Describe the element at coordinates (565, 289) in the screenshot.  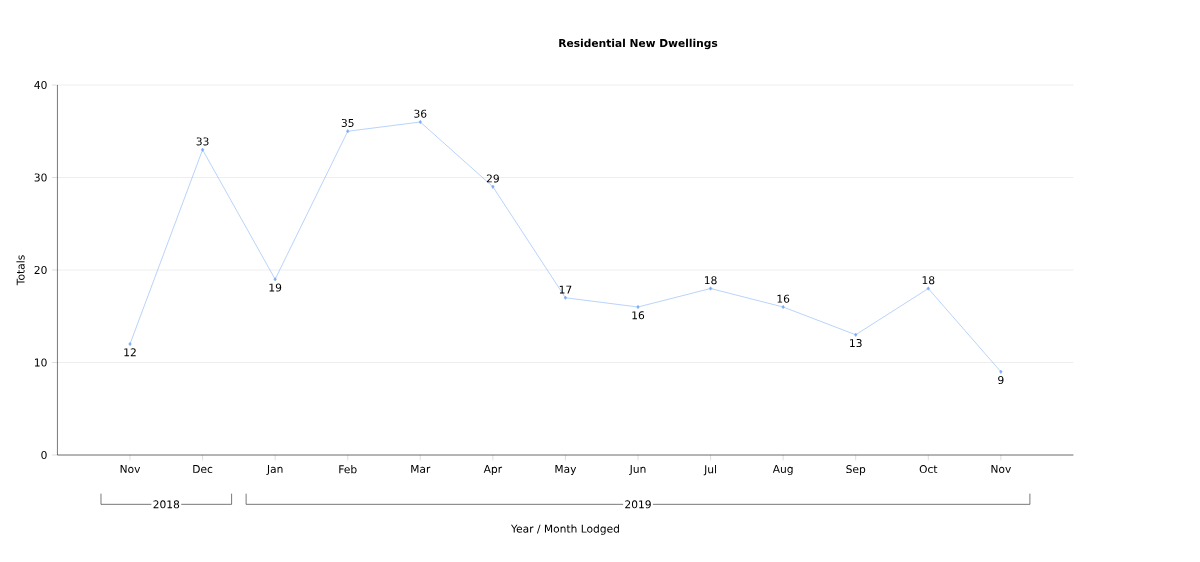
I see `data-label: 17` at that location.